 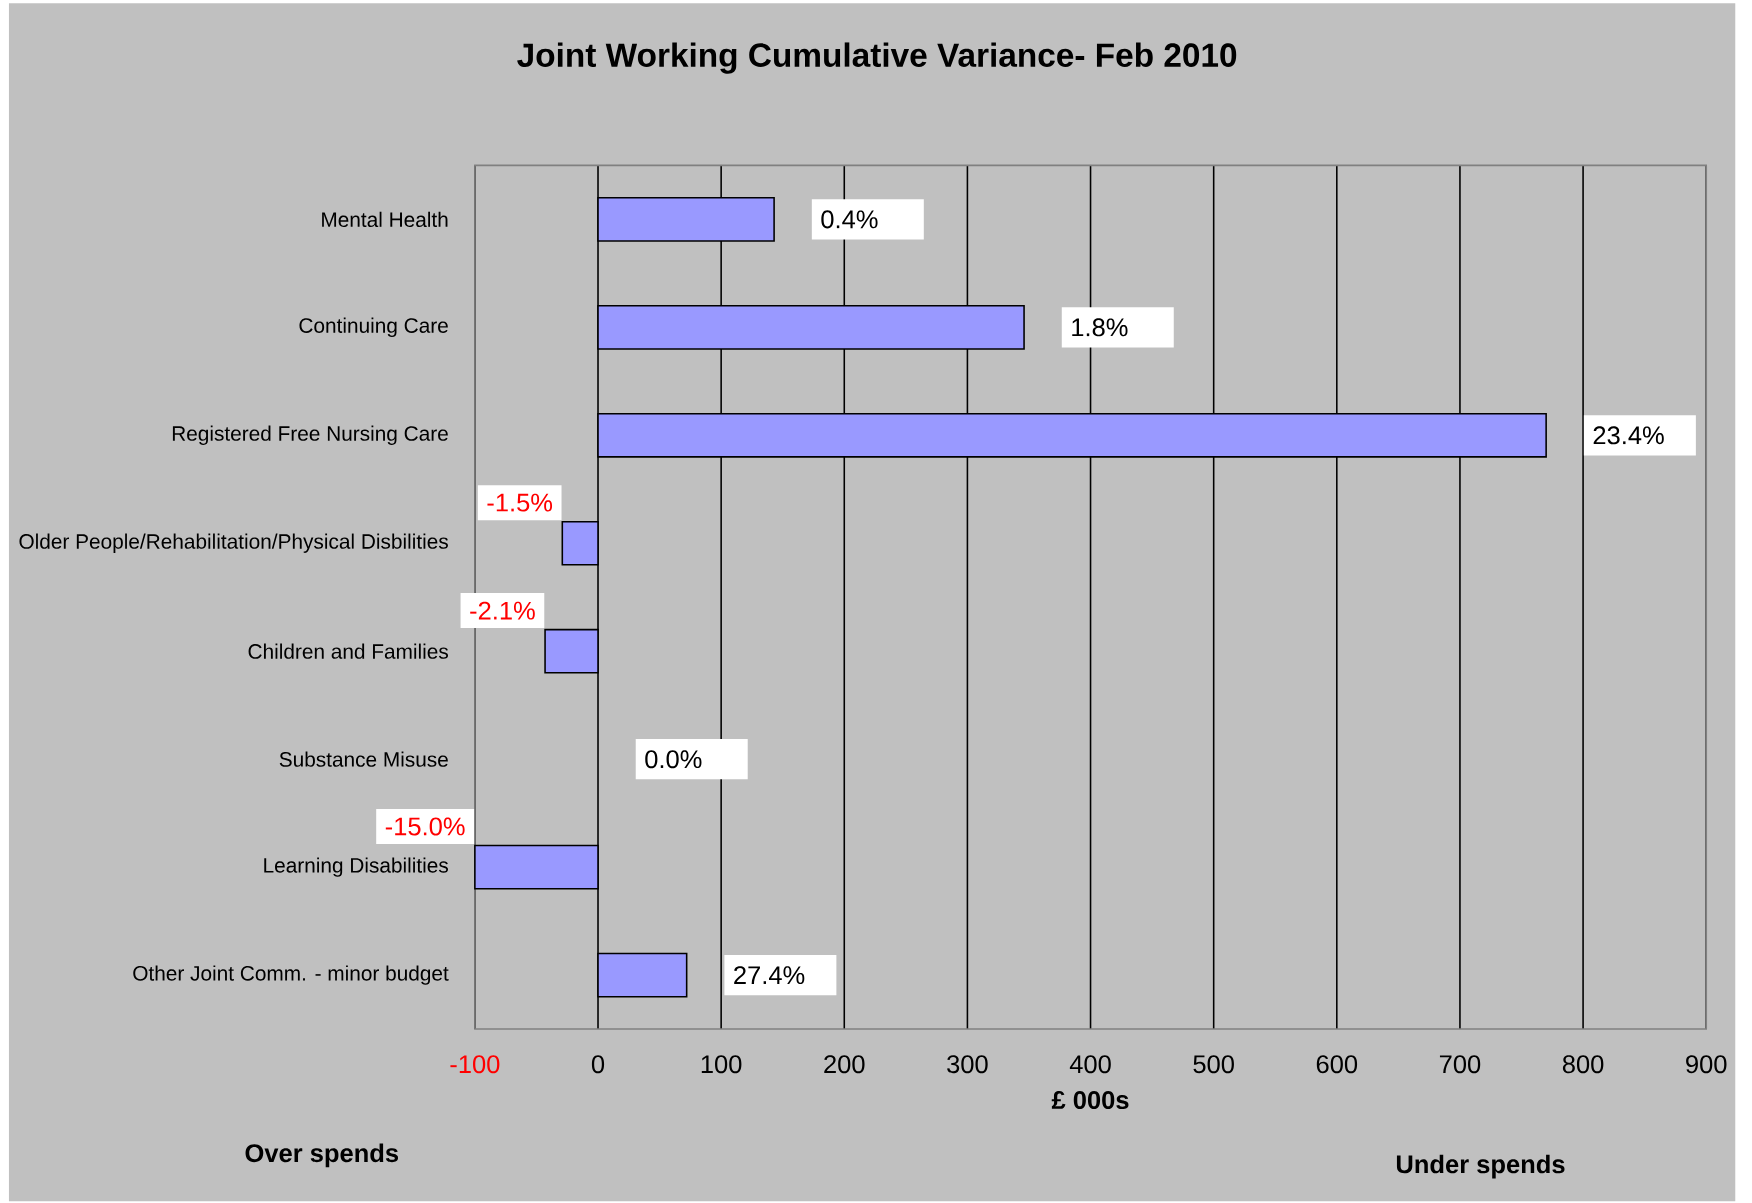 What do you see at coordinates (877, 58) in the screenshot?
I see `chart-title: Joint Working Cumulative Variance- Feb 2010` at bounding box center [877, 58].